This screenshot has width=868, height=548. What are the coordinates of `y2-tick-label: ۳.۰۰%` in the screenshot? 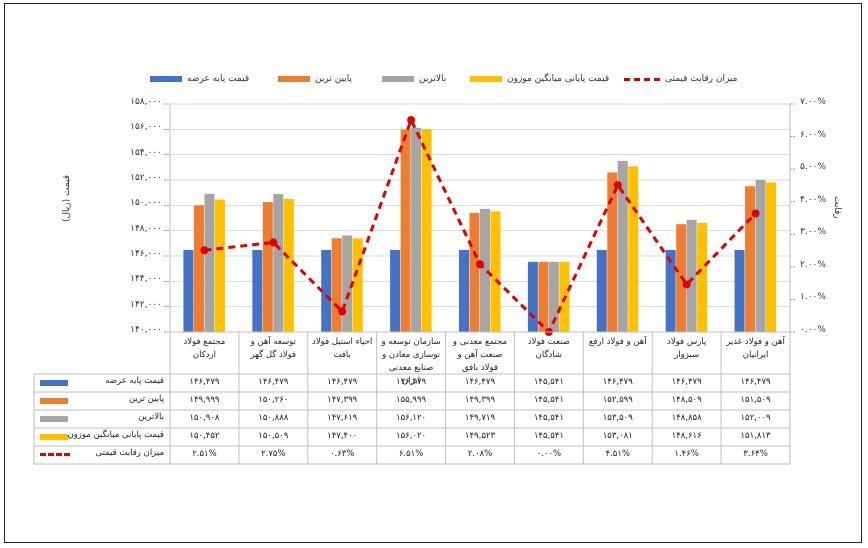 It's located at (813, 232).